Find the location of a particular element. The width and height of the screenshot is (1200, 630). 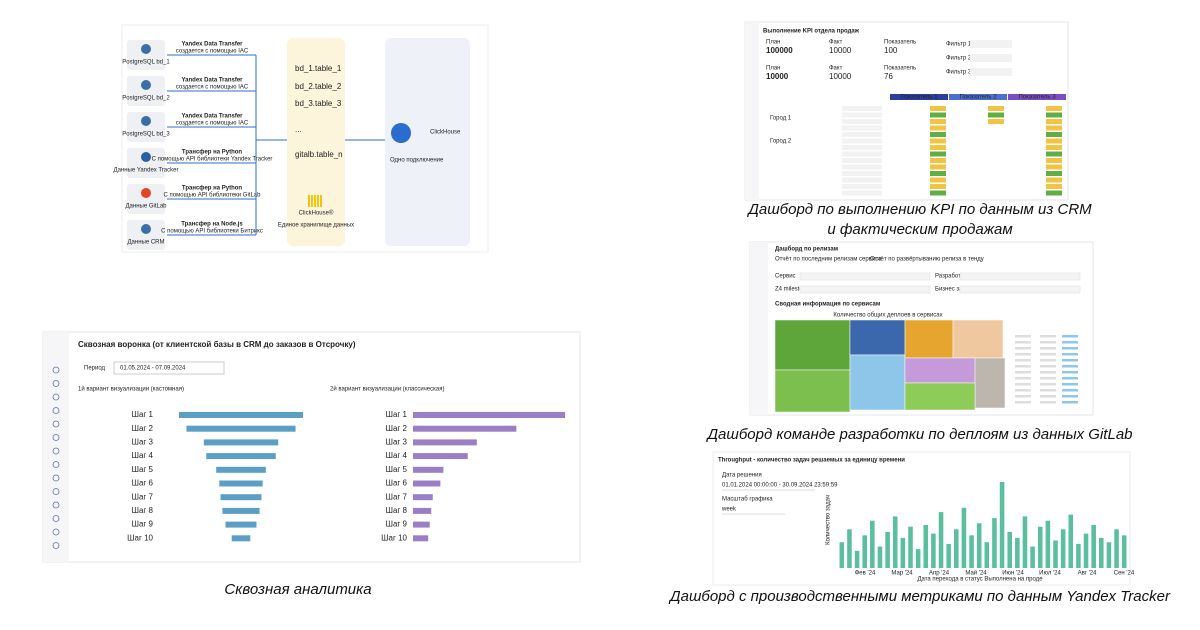

label: Yandex Data Transfer is located at coordinates (212, 117).